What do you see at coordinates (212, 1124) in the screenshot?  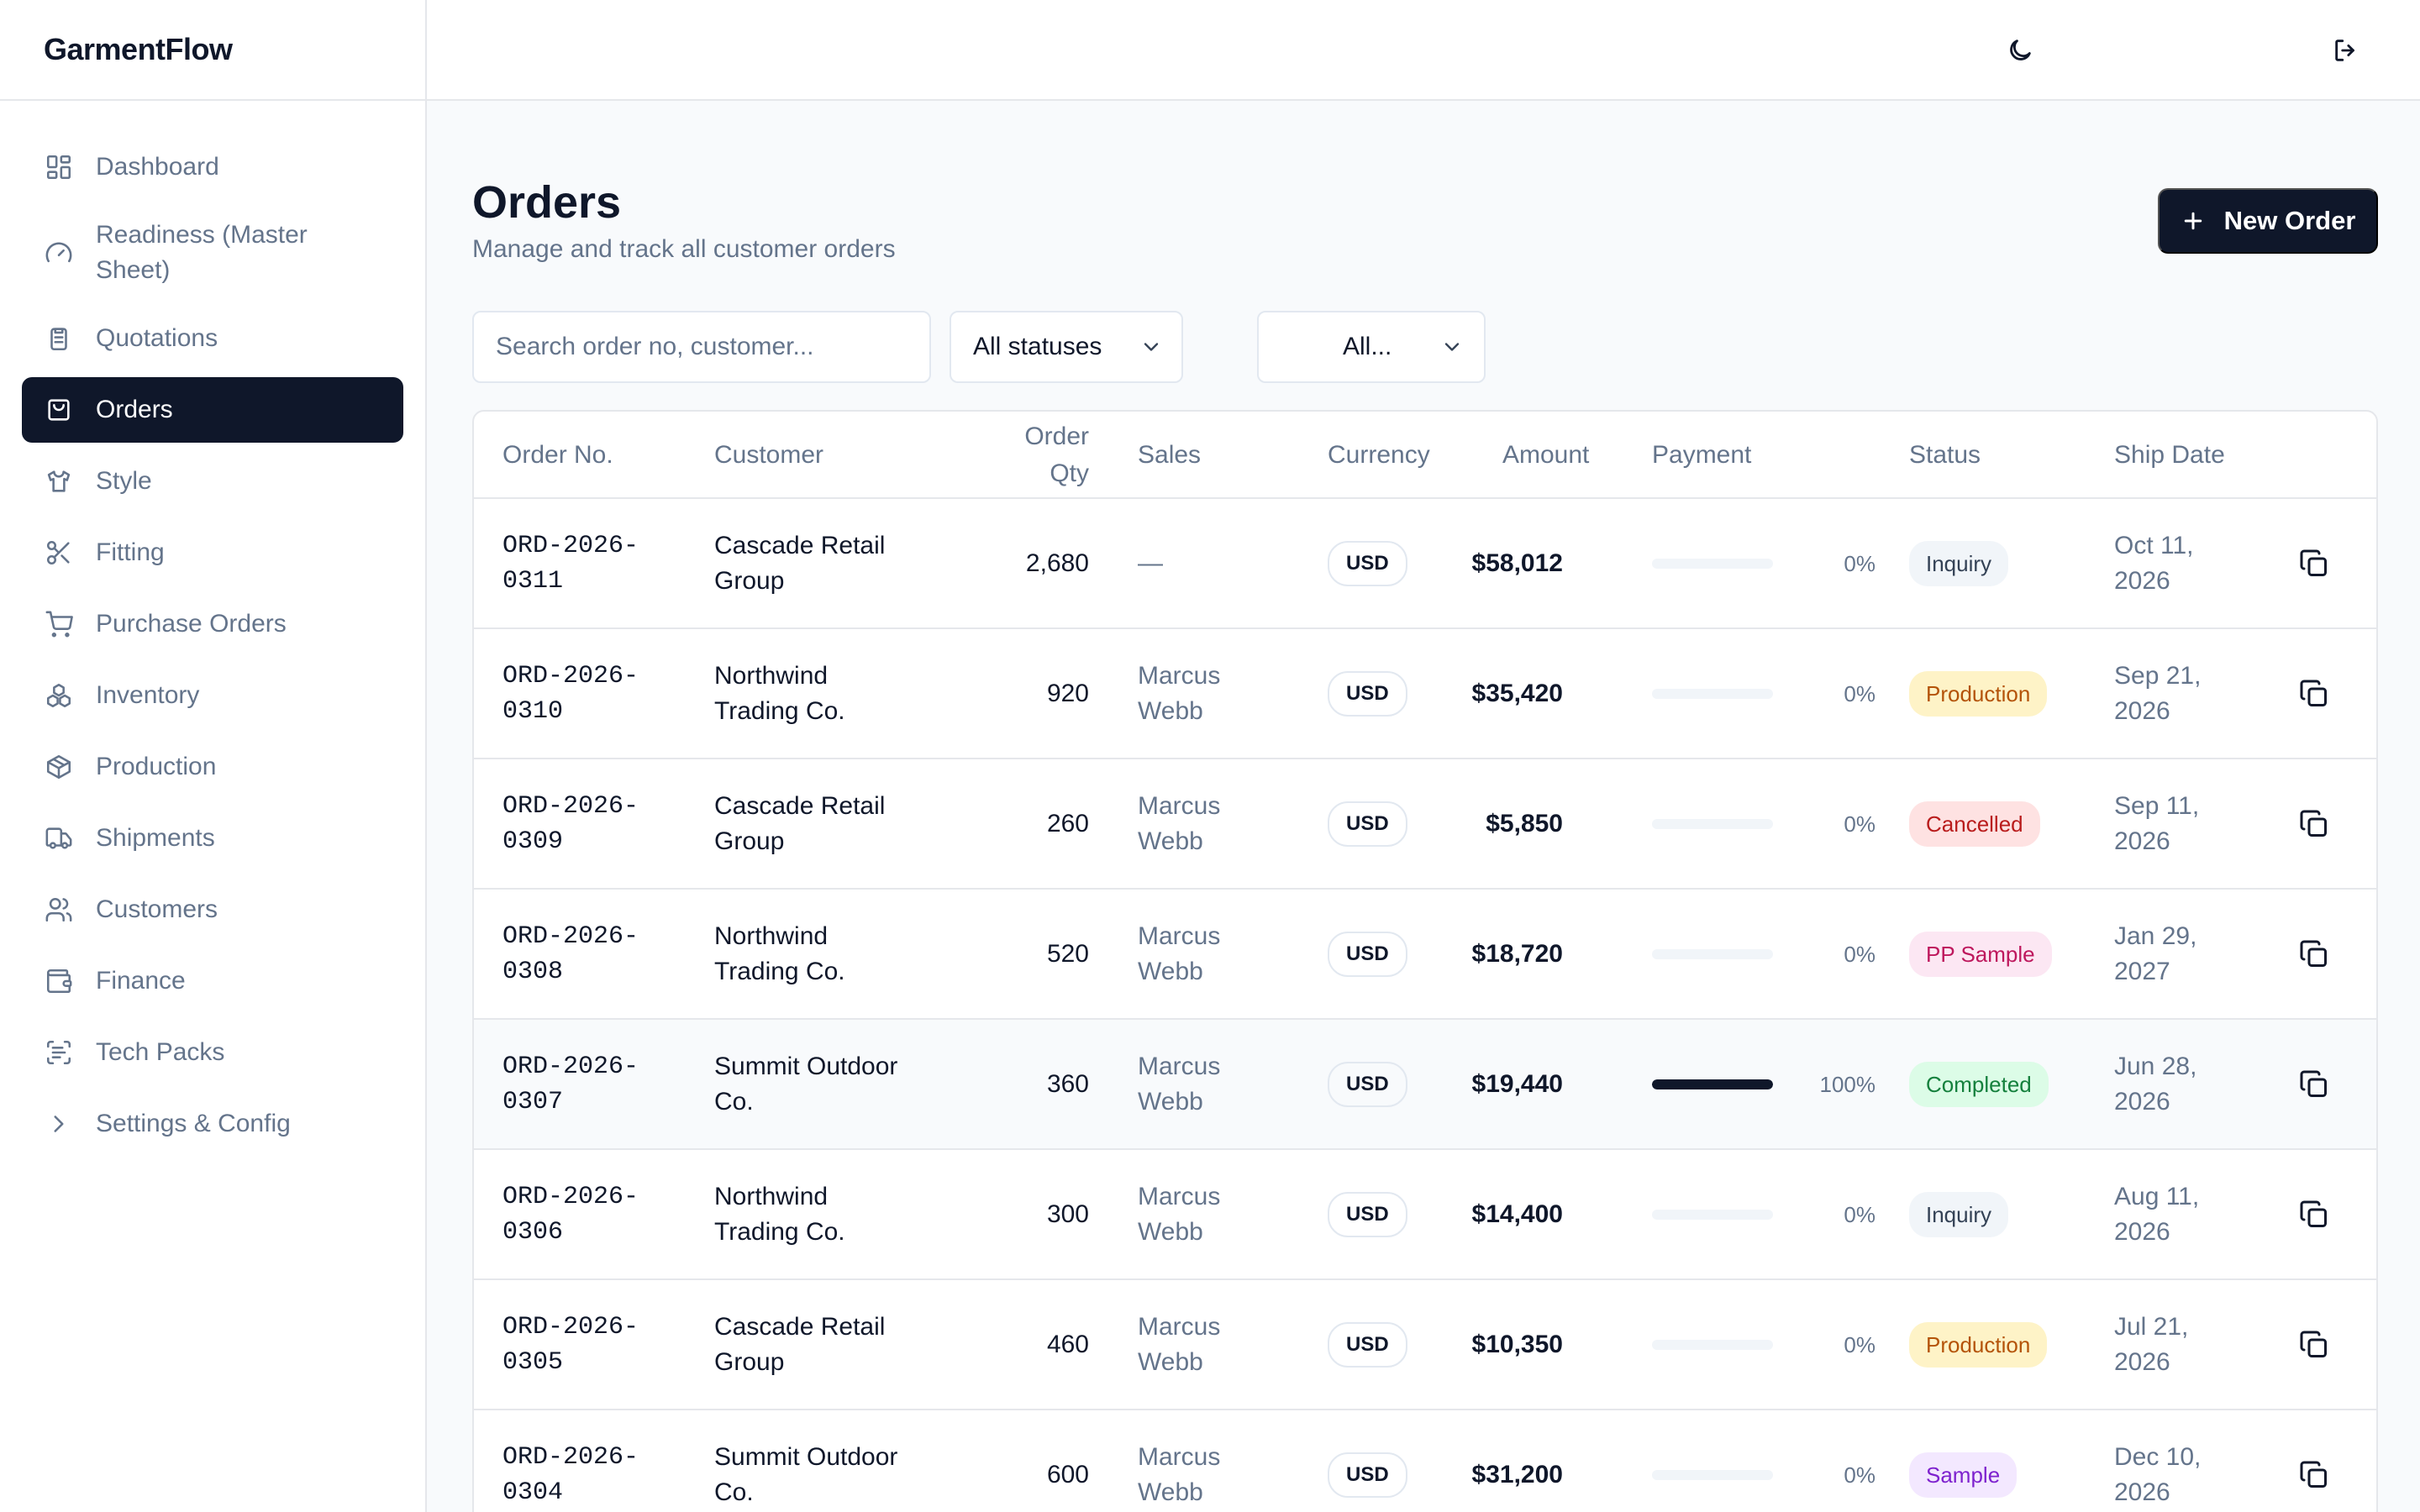 I see `sidebar-item-settings-config: Settings & Config` at bounding box center [212, 1124].